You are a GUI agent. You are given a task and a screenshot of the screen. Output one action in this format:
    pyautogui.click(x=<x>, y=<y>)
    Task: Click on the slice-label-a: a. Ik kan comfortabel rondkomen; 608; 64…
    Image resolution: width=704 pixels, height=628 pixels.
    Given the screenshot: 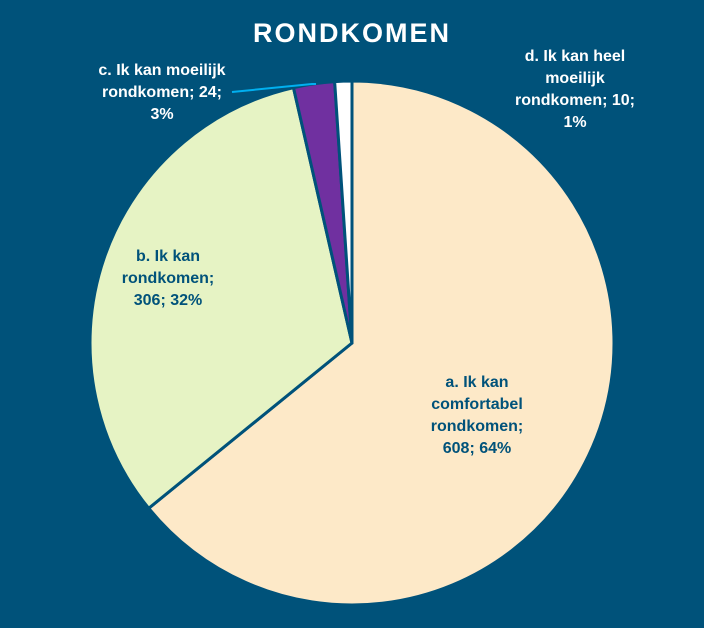 What is the action you would take?
    pyautogui.click(x=477, y=416)
    